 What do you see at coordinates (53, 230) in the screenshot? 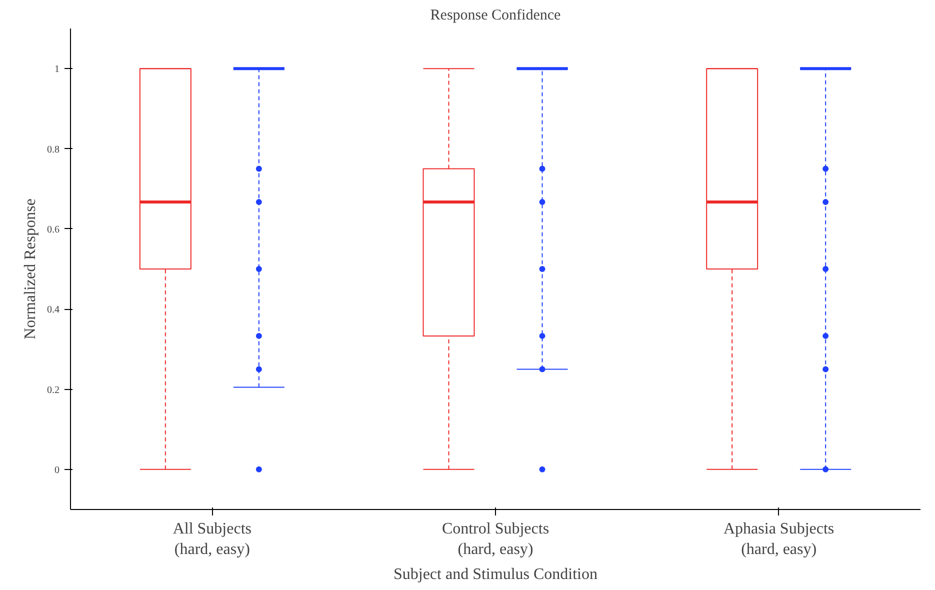
I see `y-tick-label: 0.6` at bounding box center [53, 230].